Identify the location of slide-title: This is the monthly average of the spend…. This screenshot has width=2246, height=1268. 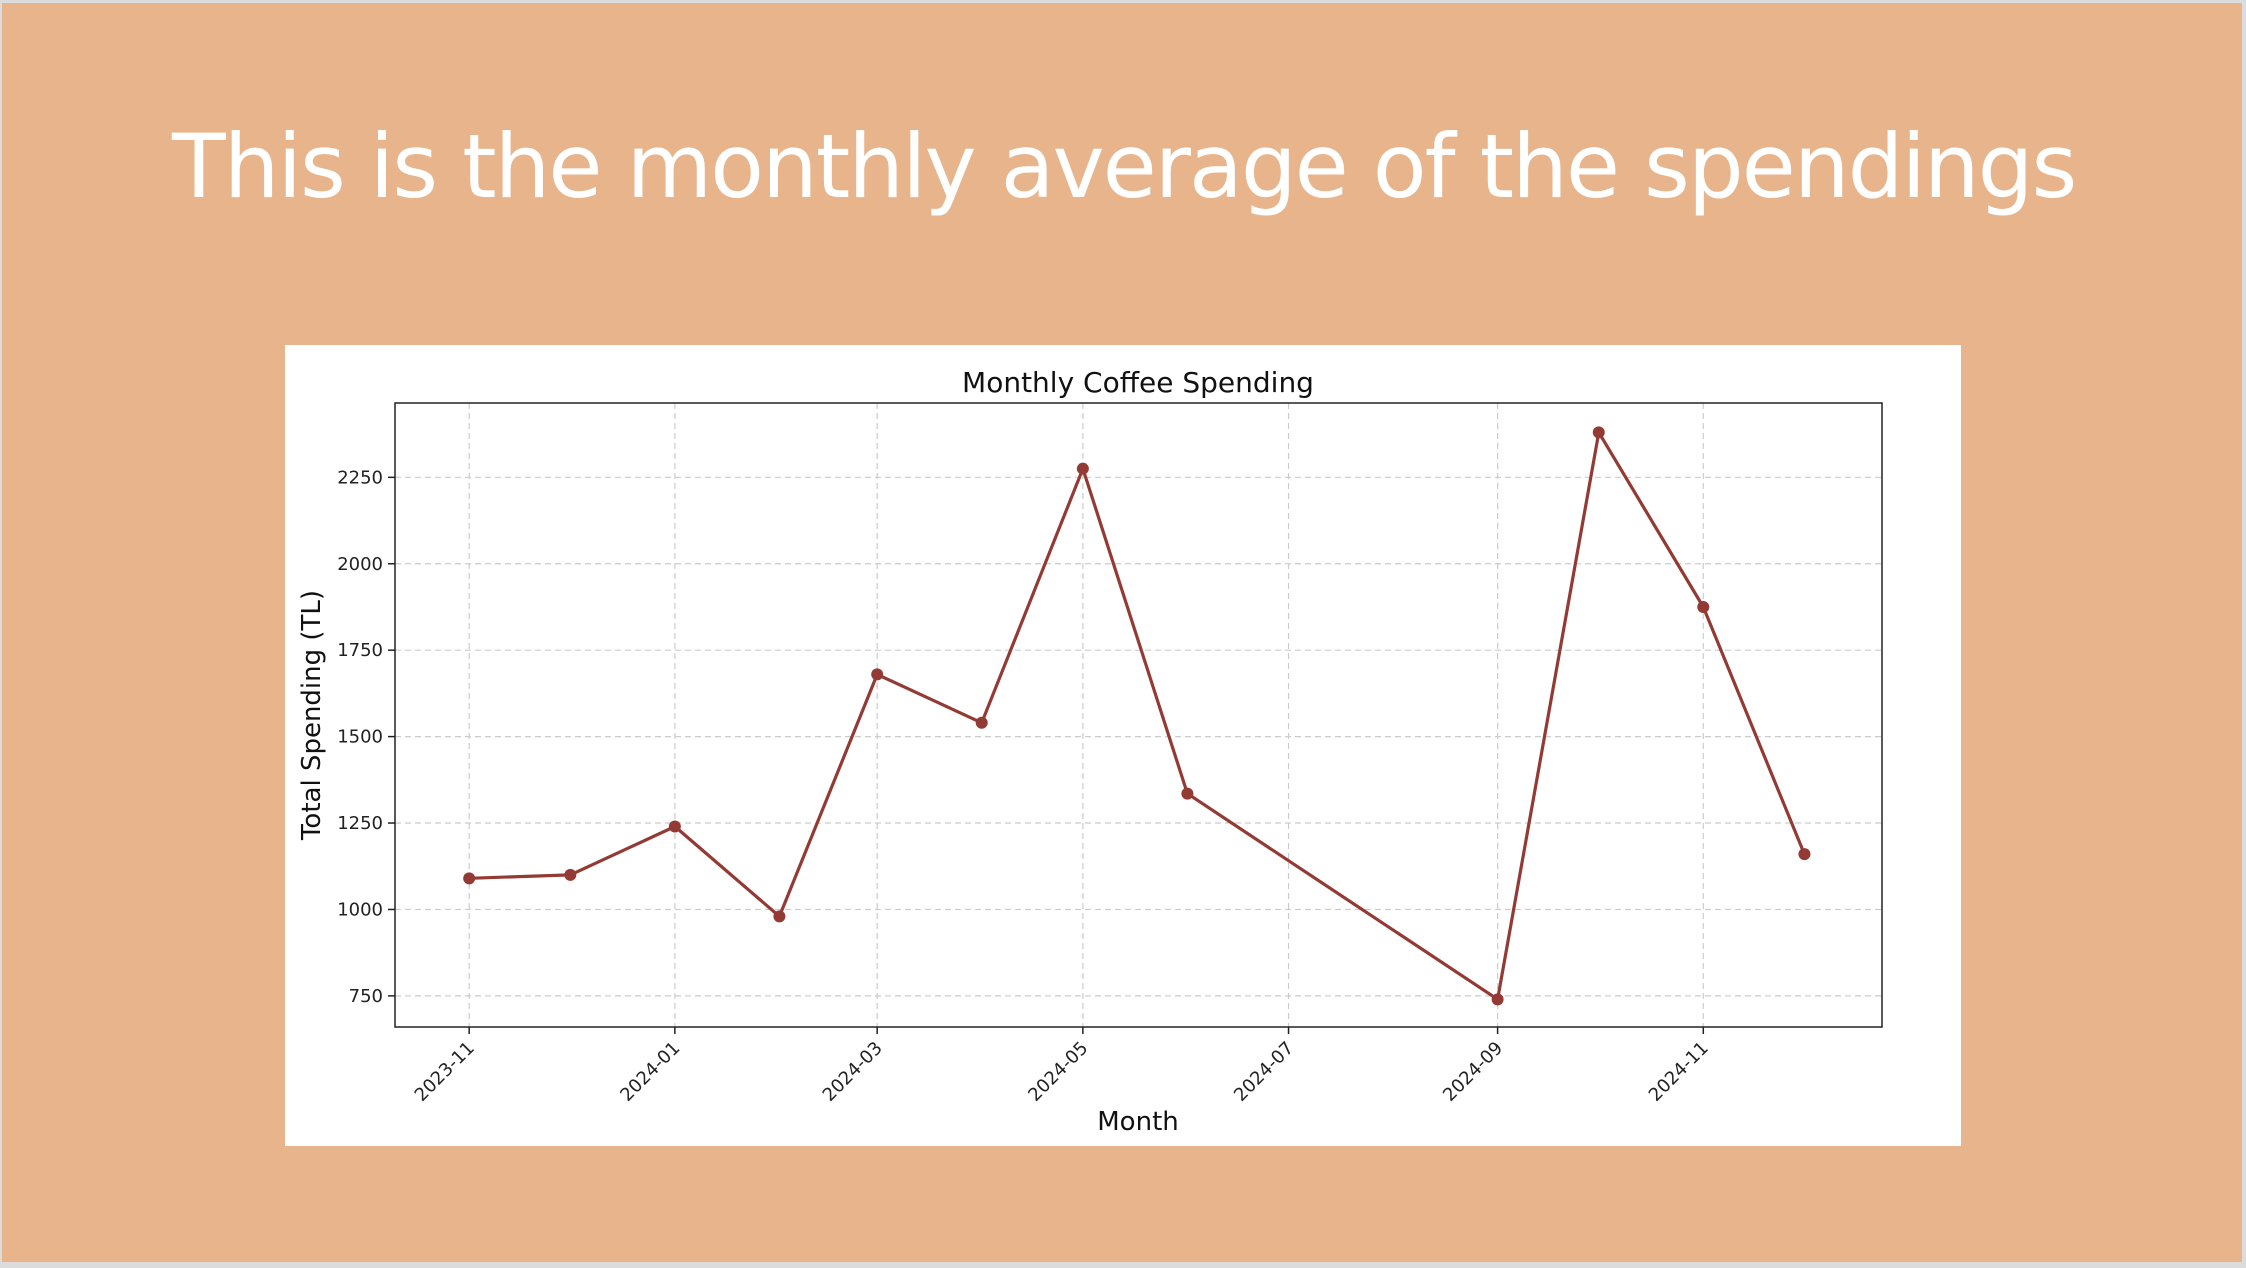
(1124, 166).